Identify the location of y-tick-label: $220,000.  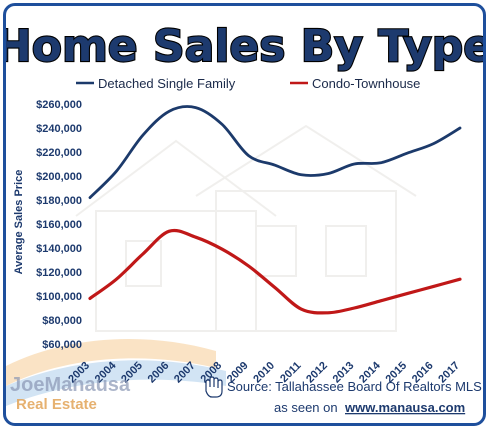
(59, 153).